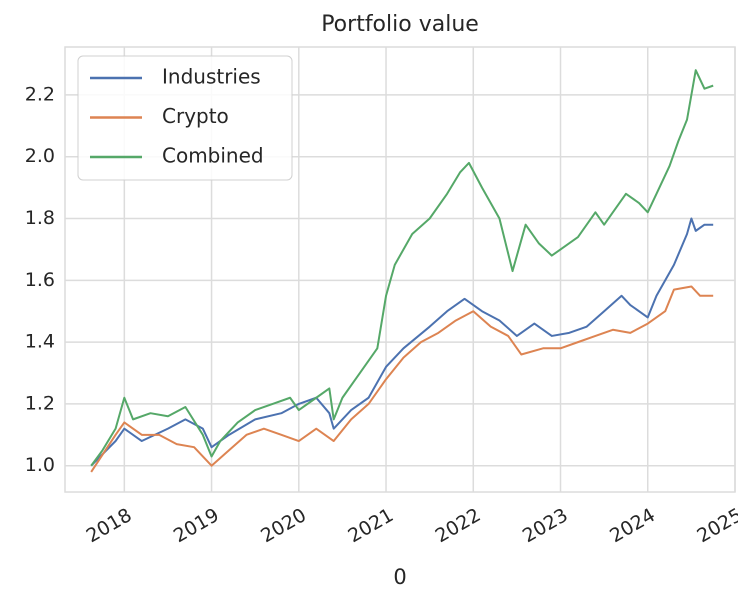 This screenshot has width=738, height=597. I want to click on y-tick-label: 1.4, so click(40, 342).